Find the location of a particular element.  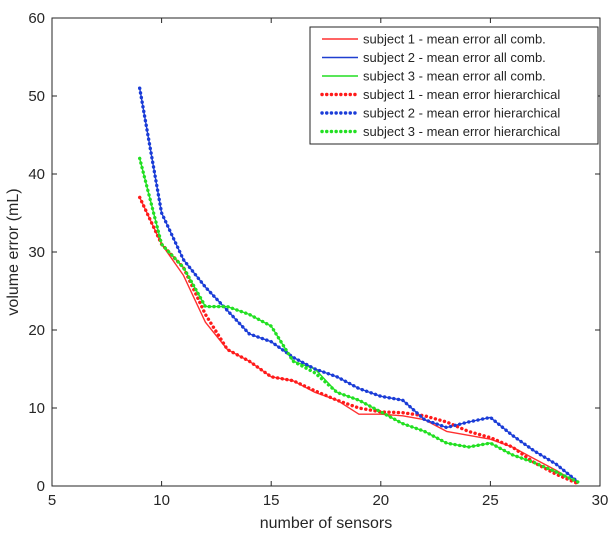

x-tick-label: 30 is located at coordinates (600, 500).